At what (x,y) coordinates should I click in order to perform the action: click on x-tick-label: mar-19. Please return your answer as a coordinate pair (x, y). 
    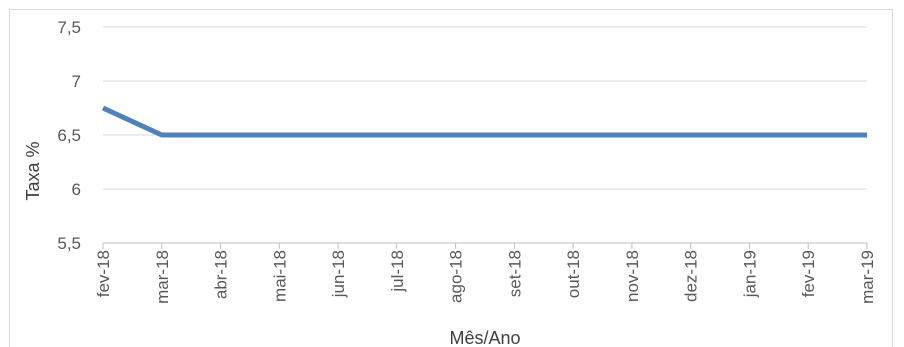
    Looking at the image, I should click on (867, 277).